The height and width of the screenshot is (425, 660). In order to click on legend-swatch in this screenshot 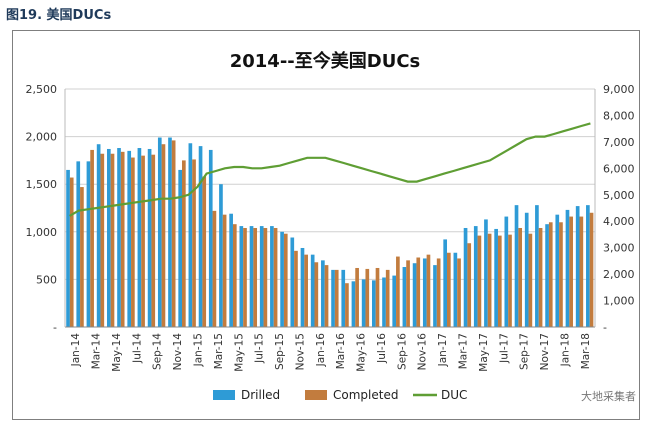, I will do `click(224, 395)`.